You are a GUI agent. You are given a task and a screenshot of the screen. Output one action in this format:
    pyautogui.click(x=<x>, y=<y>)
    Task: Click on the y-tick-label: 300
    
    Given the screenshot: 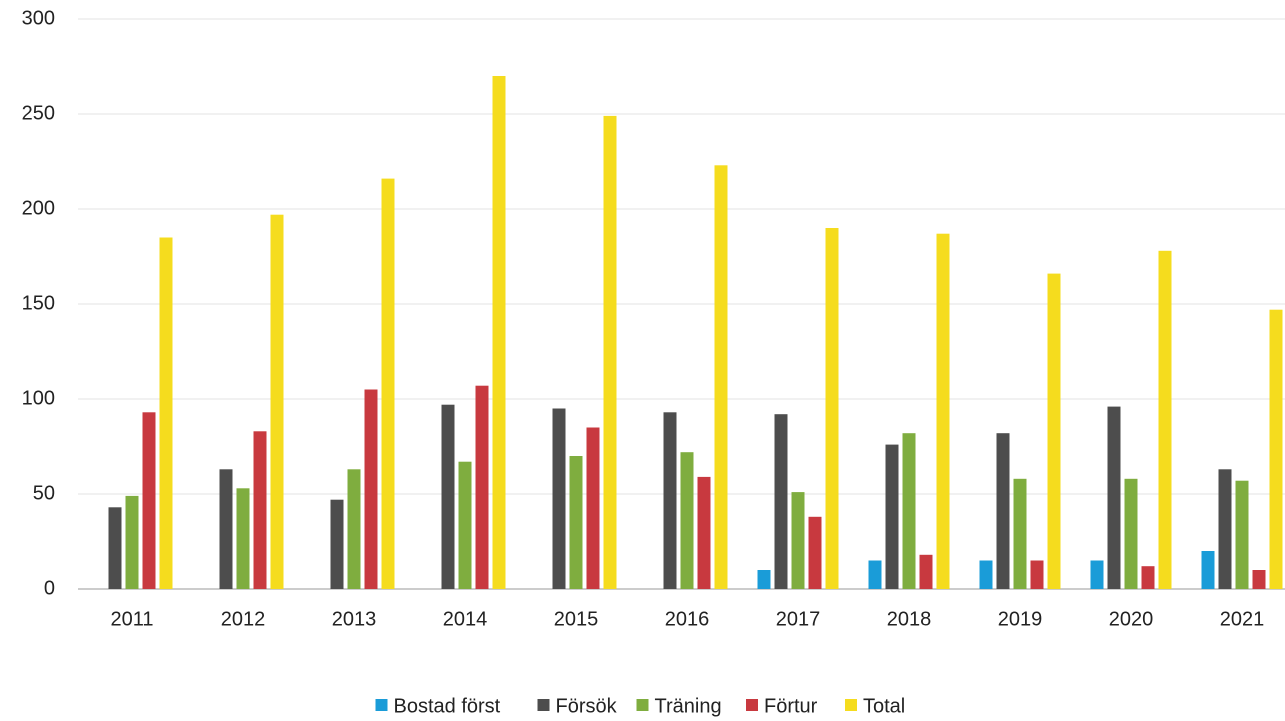 What is the action you would take?
    pyautogui.click(x=38, y=18)
    